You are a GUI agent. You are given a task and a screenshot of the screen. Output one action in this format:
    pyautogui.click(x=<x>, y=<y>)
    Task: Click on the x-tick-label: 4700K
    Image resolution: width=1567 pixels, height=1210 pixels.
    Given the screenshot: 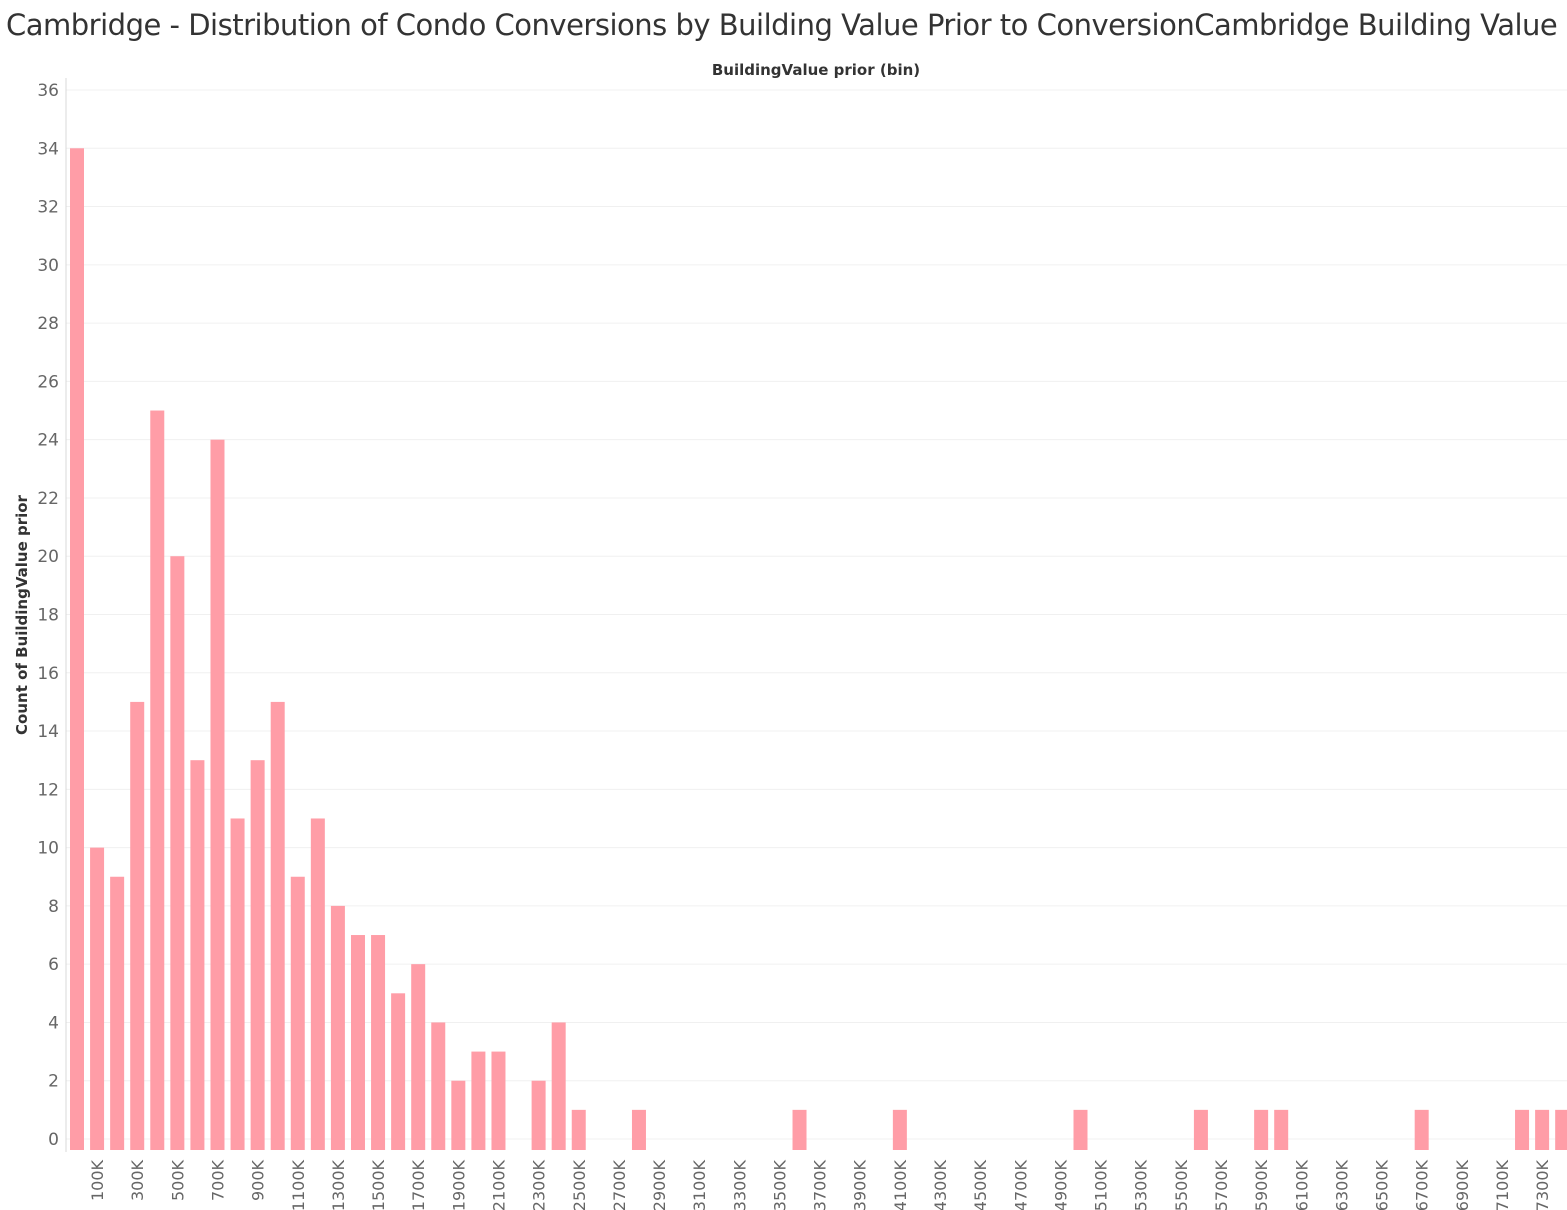 What is the action you would take?
    pyautogui.click(x=1020, y=1185)
    